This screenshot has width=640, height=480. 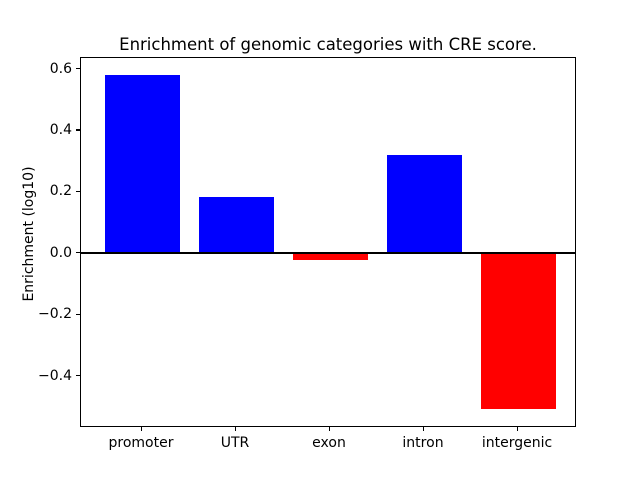 I want to click on bar-UTR, so click(x=236, y=225).